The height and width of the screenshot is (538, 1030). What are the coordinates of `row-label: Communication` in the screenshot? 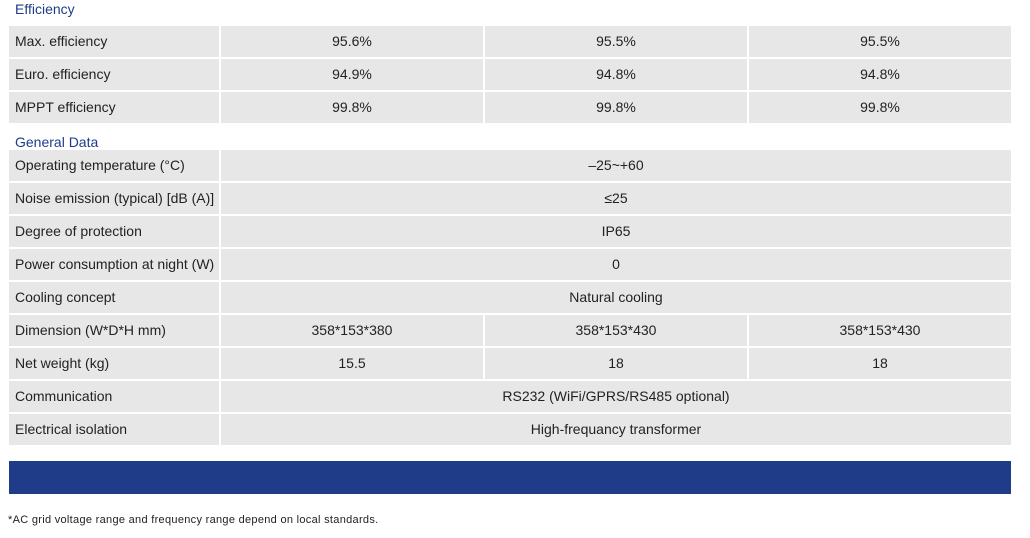 It's located at (114, 396).